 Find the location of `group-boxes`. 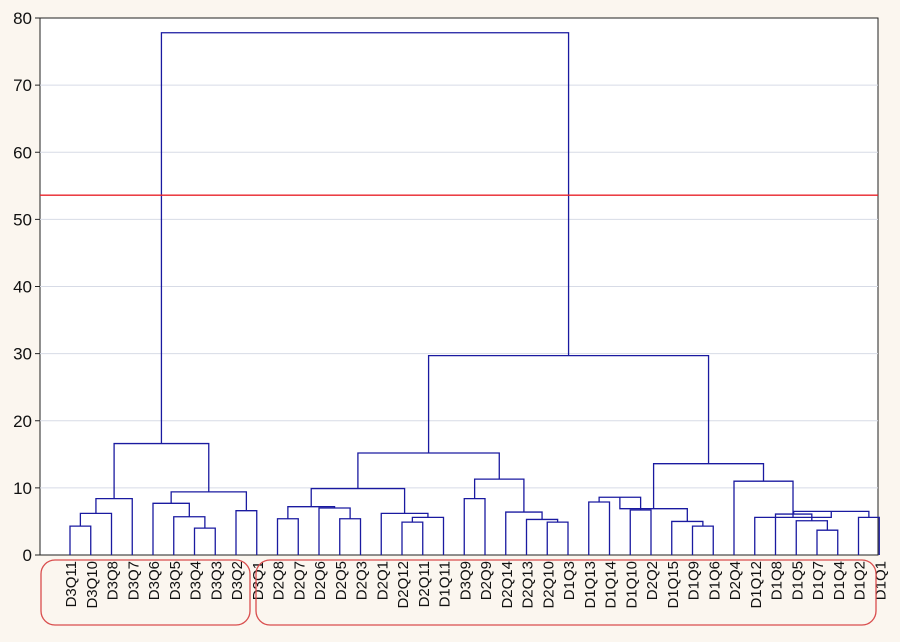

group-boxes is located at coordinates (458, 592).